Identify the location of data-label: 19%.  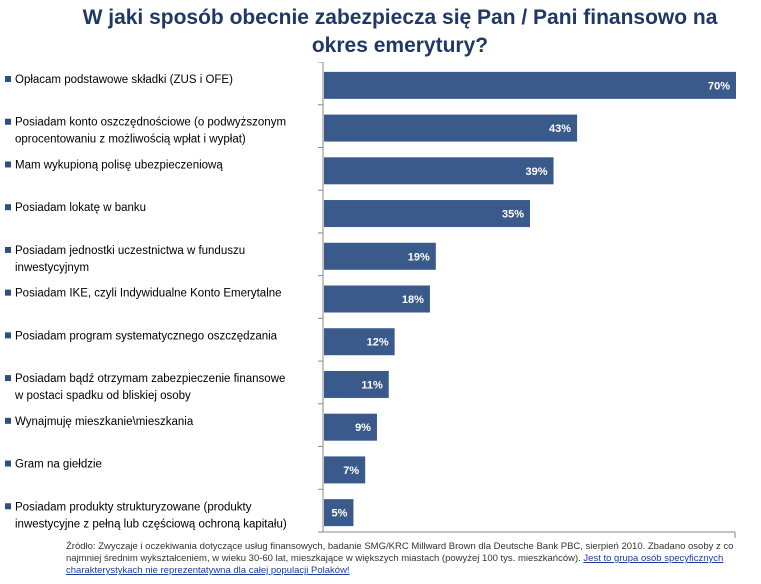
(419, 257).